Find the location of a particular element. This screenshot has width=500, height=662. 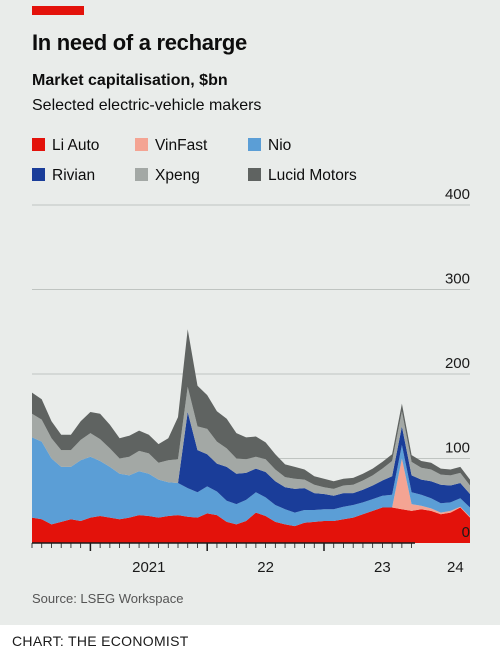

legend-item-xpeng: Xpeng is located at coordinates (167, 176).